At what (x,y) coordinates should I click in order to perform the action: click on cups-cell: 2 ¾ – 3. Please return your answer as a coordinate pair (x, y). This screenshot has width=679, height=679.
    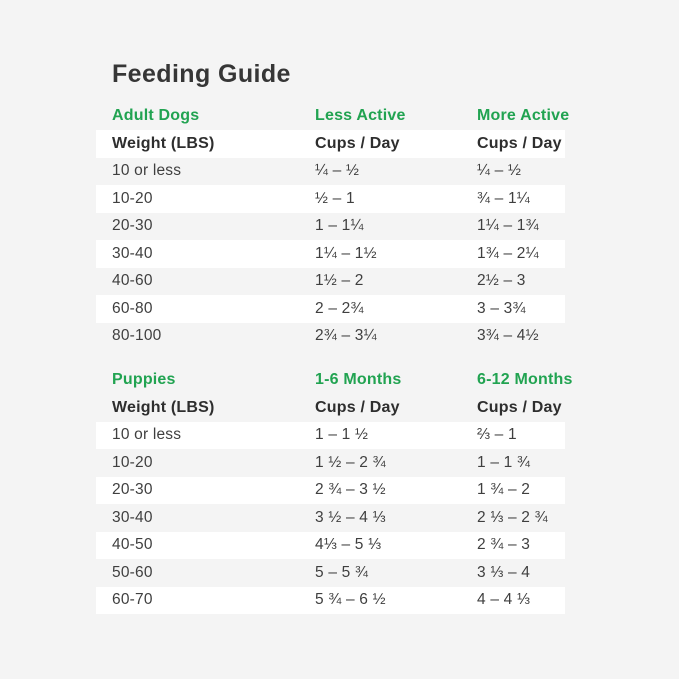
    Looking at the image, I should click on (504, 545).